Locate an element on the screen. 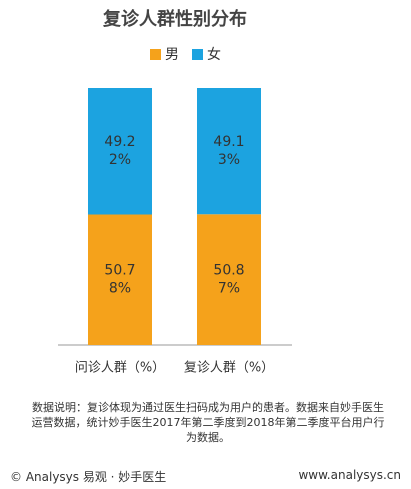  value-label-line: 8% is located at coordinates (120, 289).